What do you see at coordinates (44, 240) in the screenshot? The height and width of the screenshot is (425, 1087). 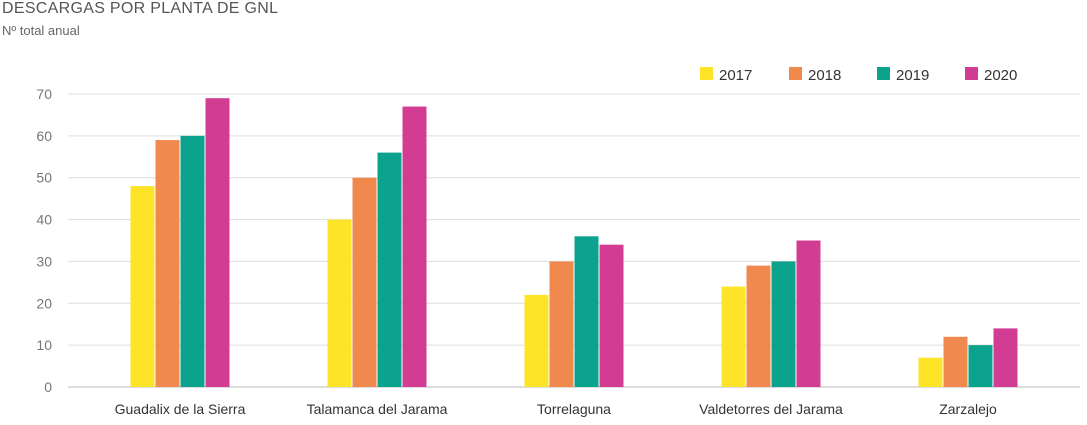 I see `y-axis: 0 10 20 30 40 50 60 70` at bounding box center [44, 240].